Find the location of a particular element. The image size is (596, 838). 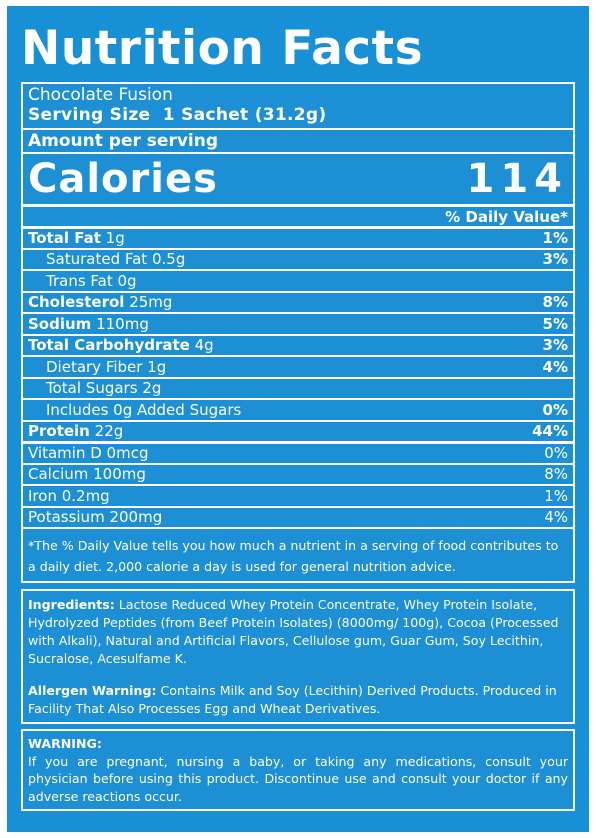

vitamin-label: Vitamin D 0mcg is located at coordinates (88, 453).